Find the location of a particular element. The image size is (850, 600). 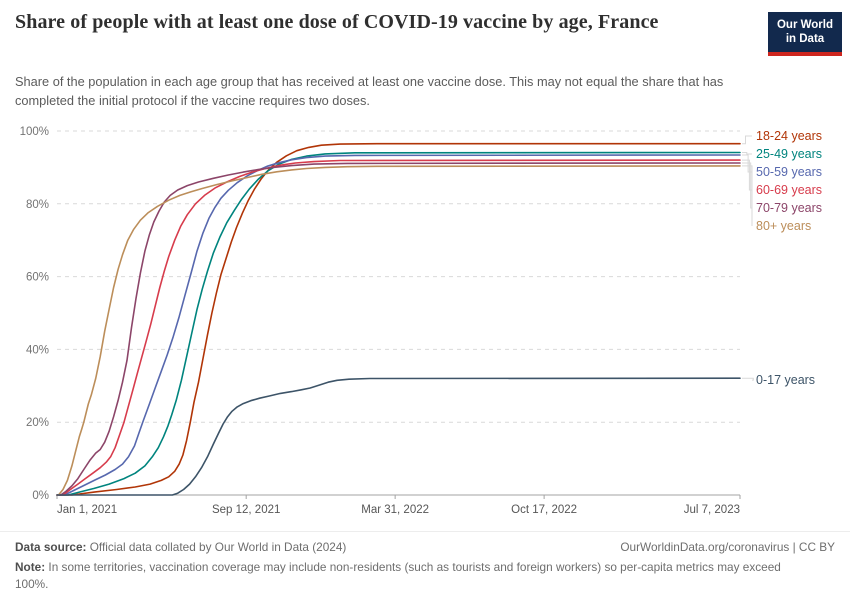

x-tick-label: Mar 31, 2022 is located at coordinates (395, 510).